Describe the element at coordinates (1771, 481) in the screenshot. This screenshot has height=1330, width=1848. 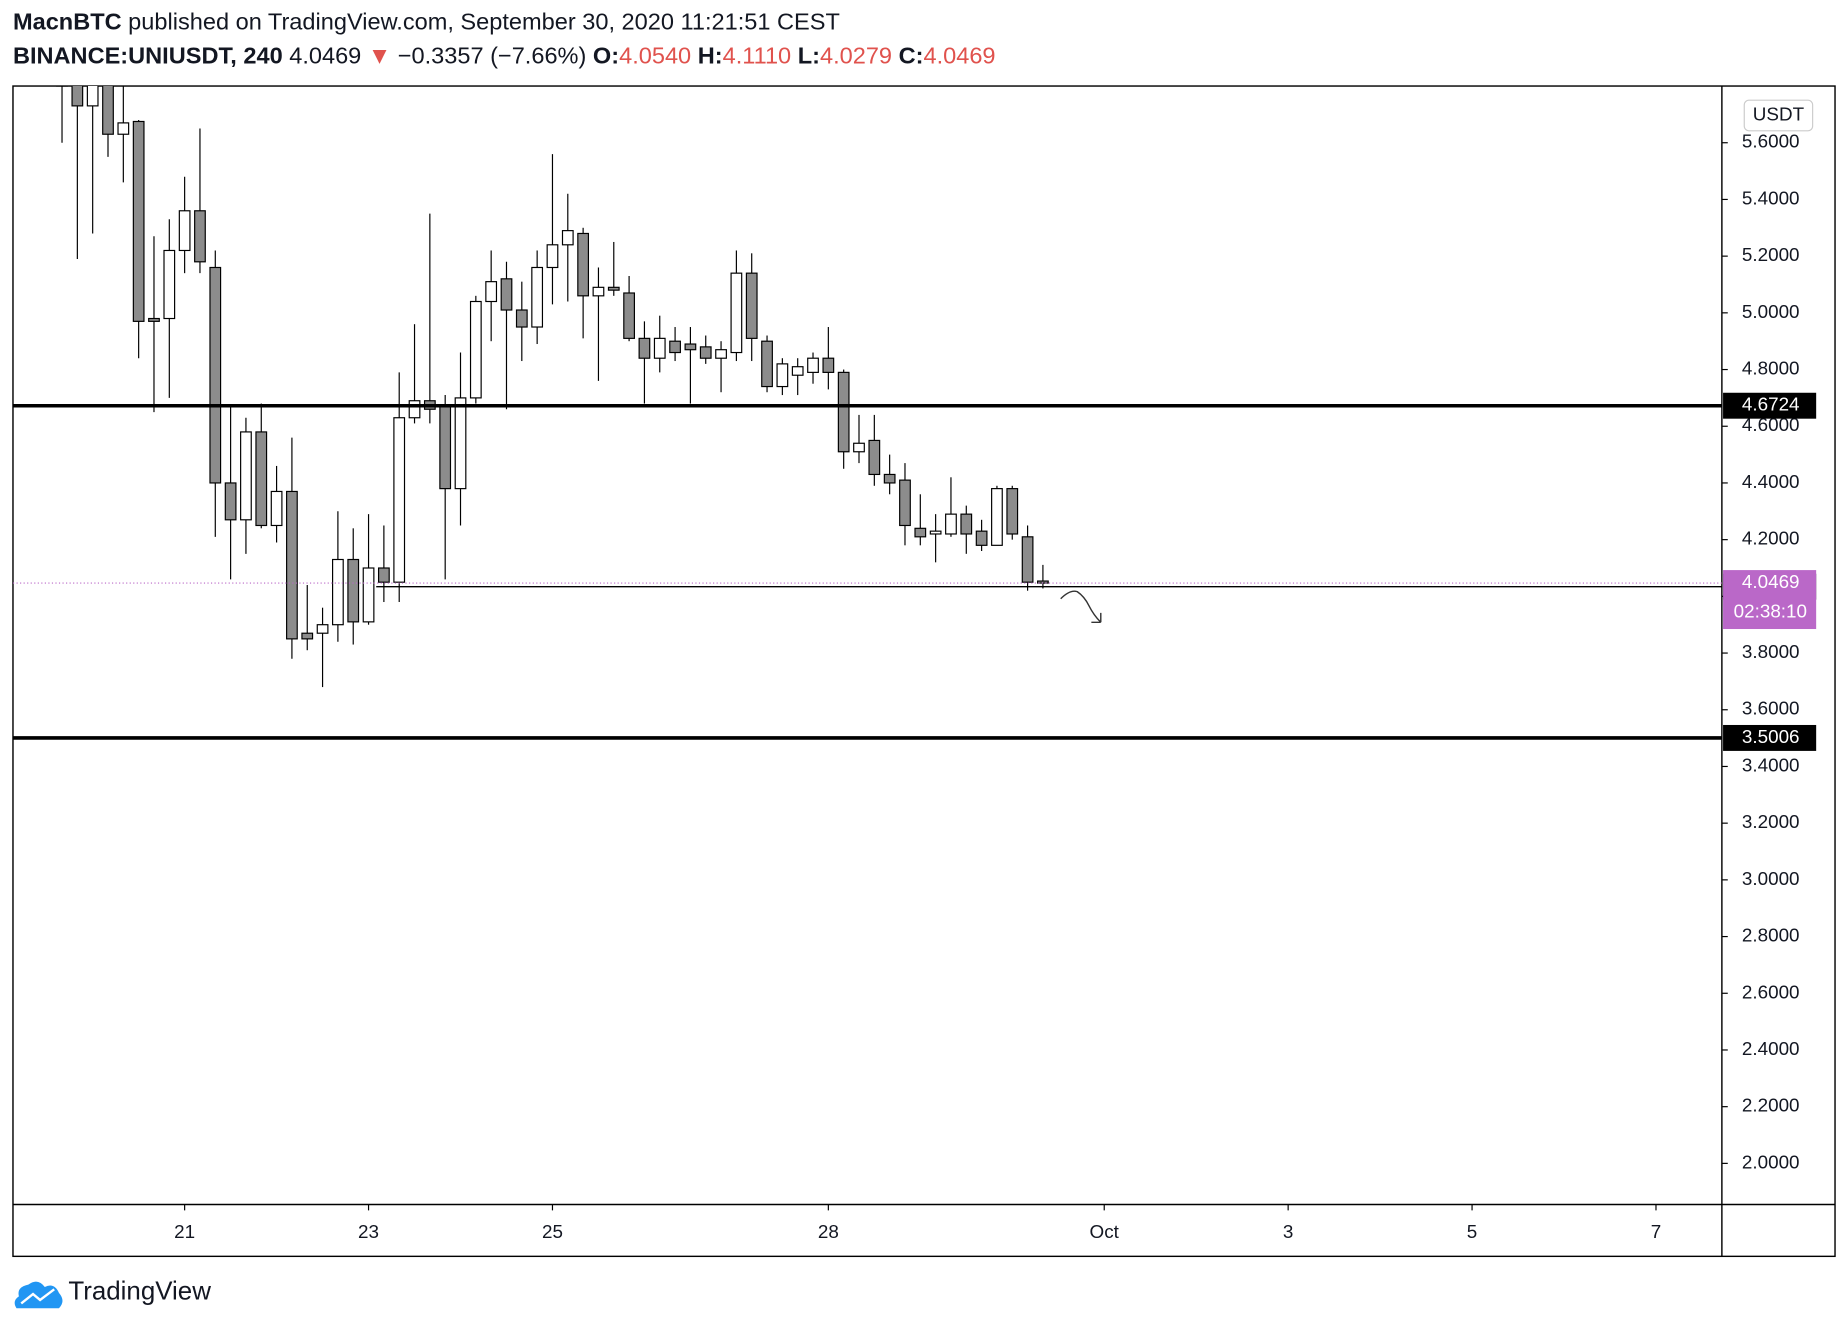
I see `y-tick-label: 4.4000` at that location.